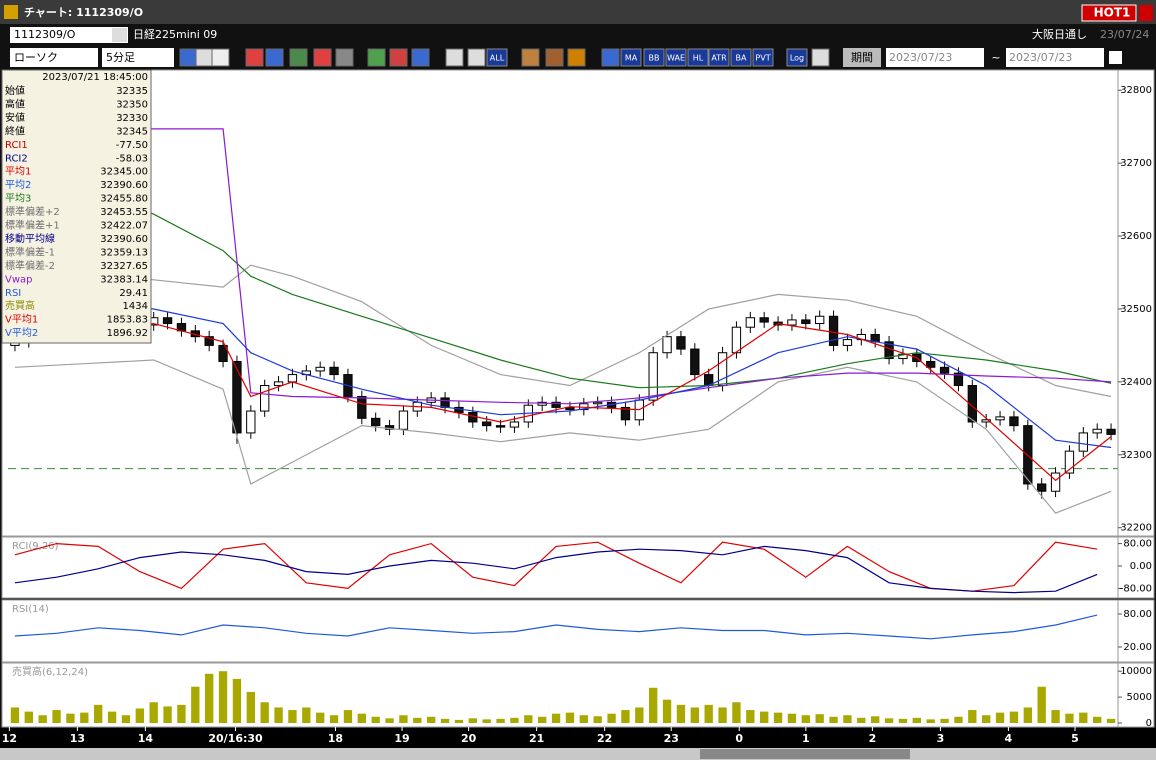 This screenshot has width=1156, height=760. What do you see at coordinates (995, 57) in the screenshot?
I see `tilde: ~` at bounding box center [995, 57].